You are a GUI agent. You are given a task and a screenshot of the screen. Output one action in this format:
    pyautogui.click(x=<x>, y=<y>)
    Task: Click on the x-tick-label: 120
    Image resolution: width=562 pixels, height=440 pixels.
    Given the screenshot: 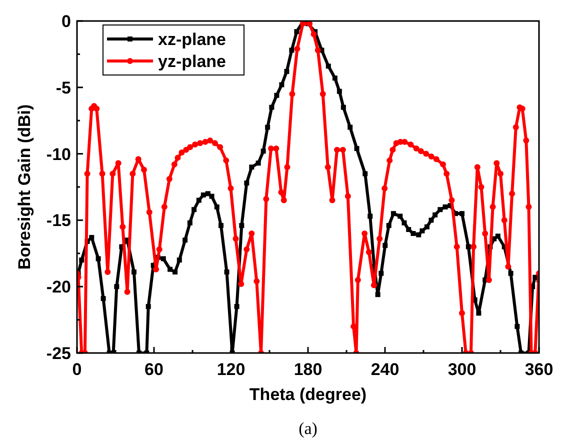 What is the action you would take?
    pyautogui.click(x=231, y=369)
    